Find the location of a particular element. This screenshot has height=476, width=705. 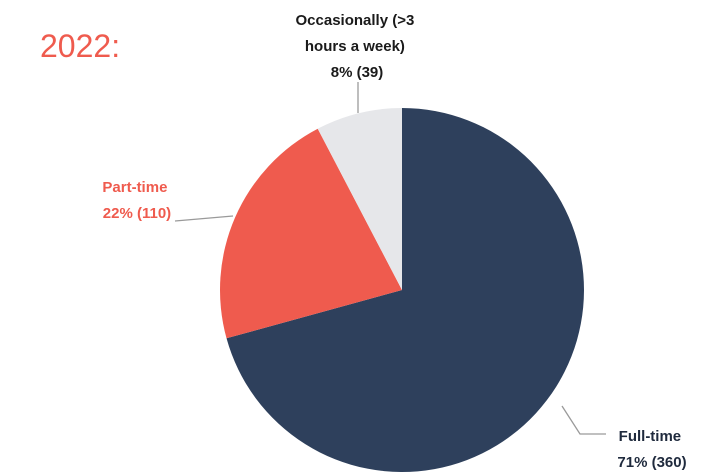

pie-slice-occasionally is located at coordinates (359, 199).